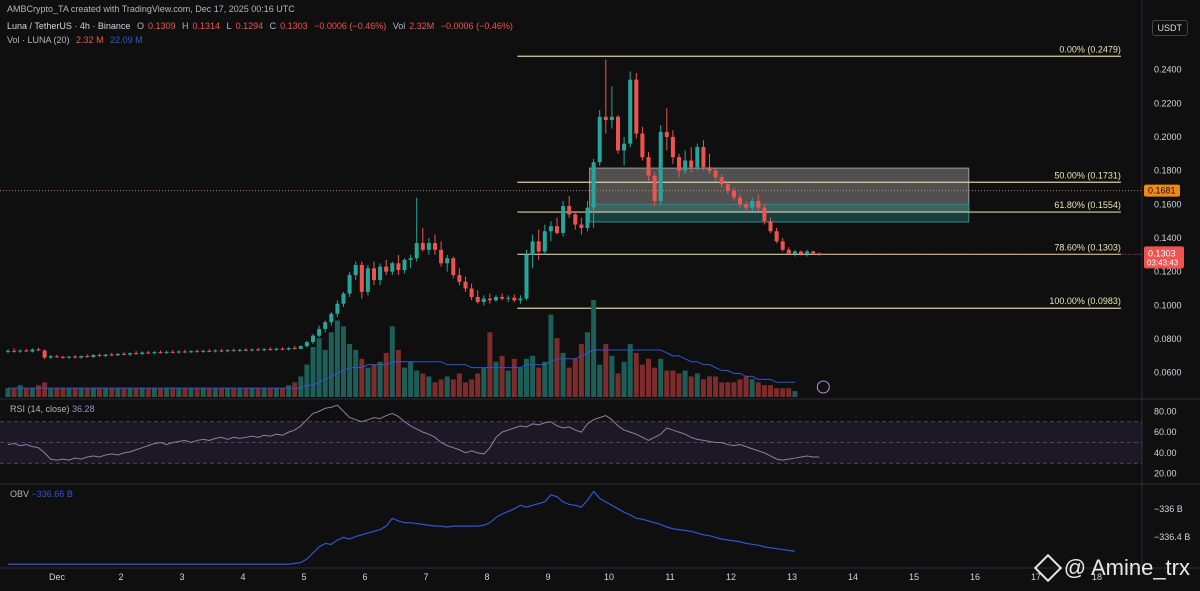 This screenshot has height=591, width=1200. What do you see at coordinates (1168, 70) in the screenshot?
I see `price-tick-label: 0.2400` at bounding box center [1168, 70].